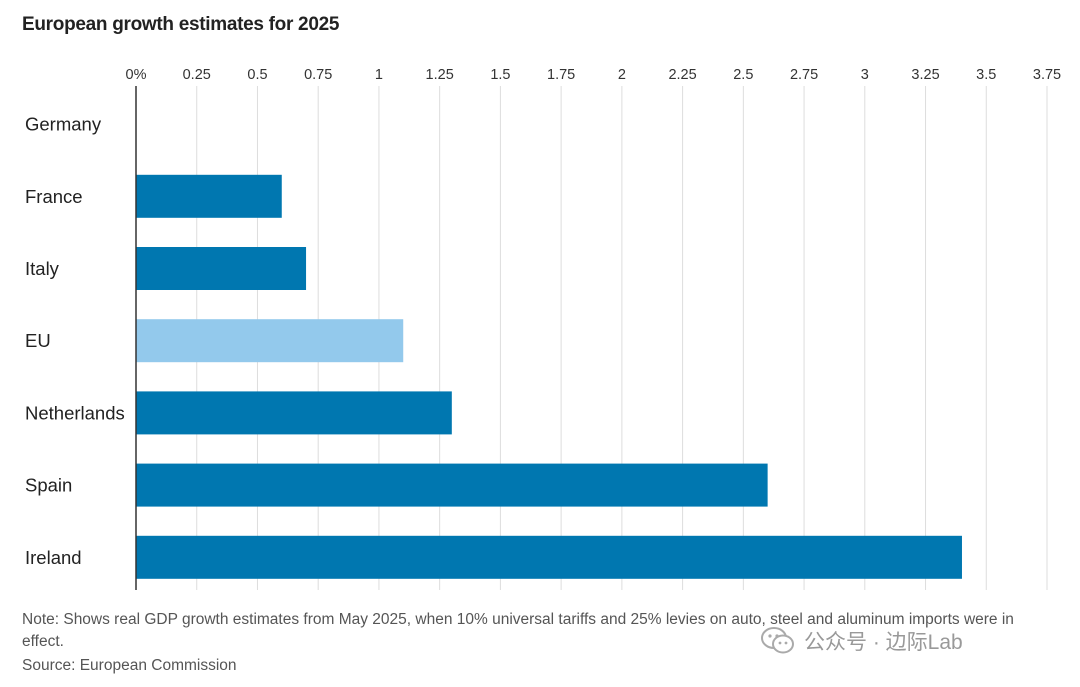 The height and width of the screenshot is (687, 1080). Describe the element at coordinates (54, 196) in the screenshot. I see `category-label: France` at that location.